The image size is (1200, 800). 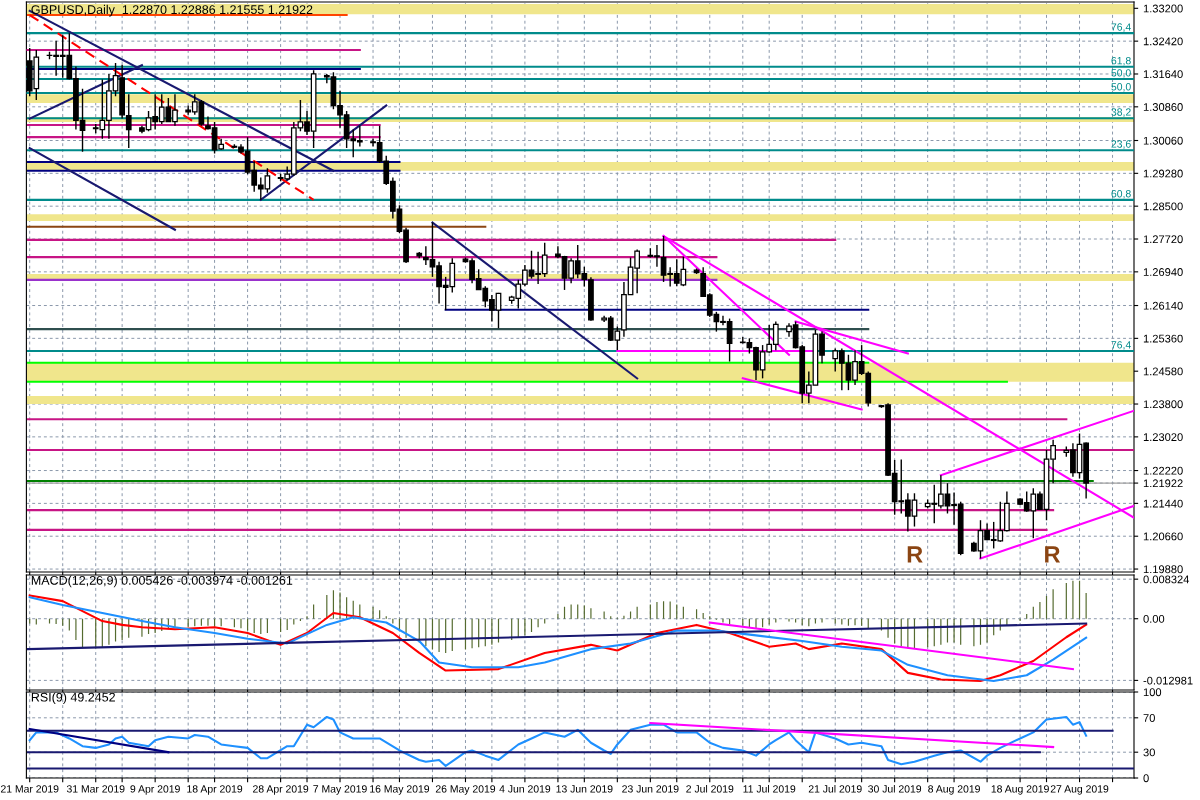 I want to click on y-tick-label: 1.28500, so click(x=1163, y=206).